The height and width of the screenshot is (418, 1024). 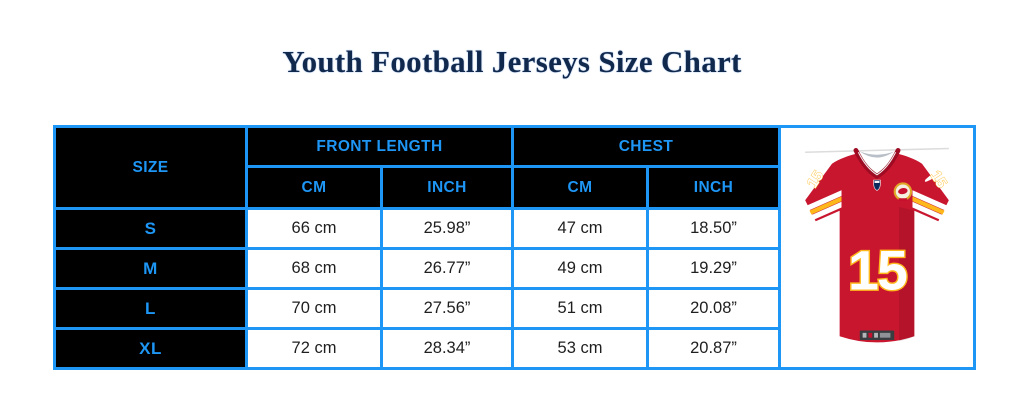 I want to click on front-cm-cell: 68 cm, so click(x=314, y=268).